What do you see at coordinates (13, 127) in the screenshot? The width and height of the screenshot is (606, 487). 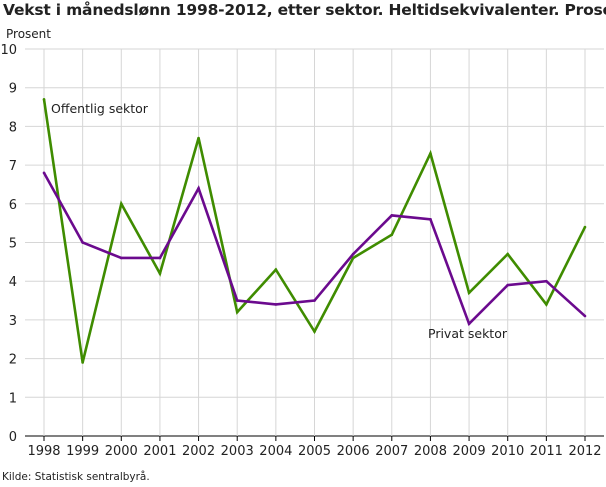 I see `y-tick-label: 8` at bounding box center [13, 127].